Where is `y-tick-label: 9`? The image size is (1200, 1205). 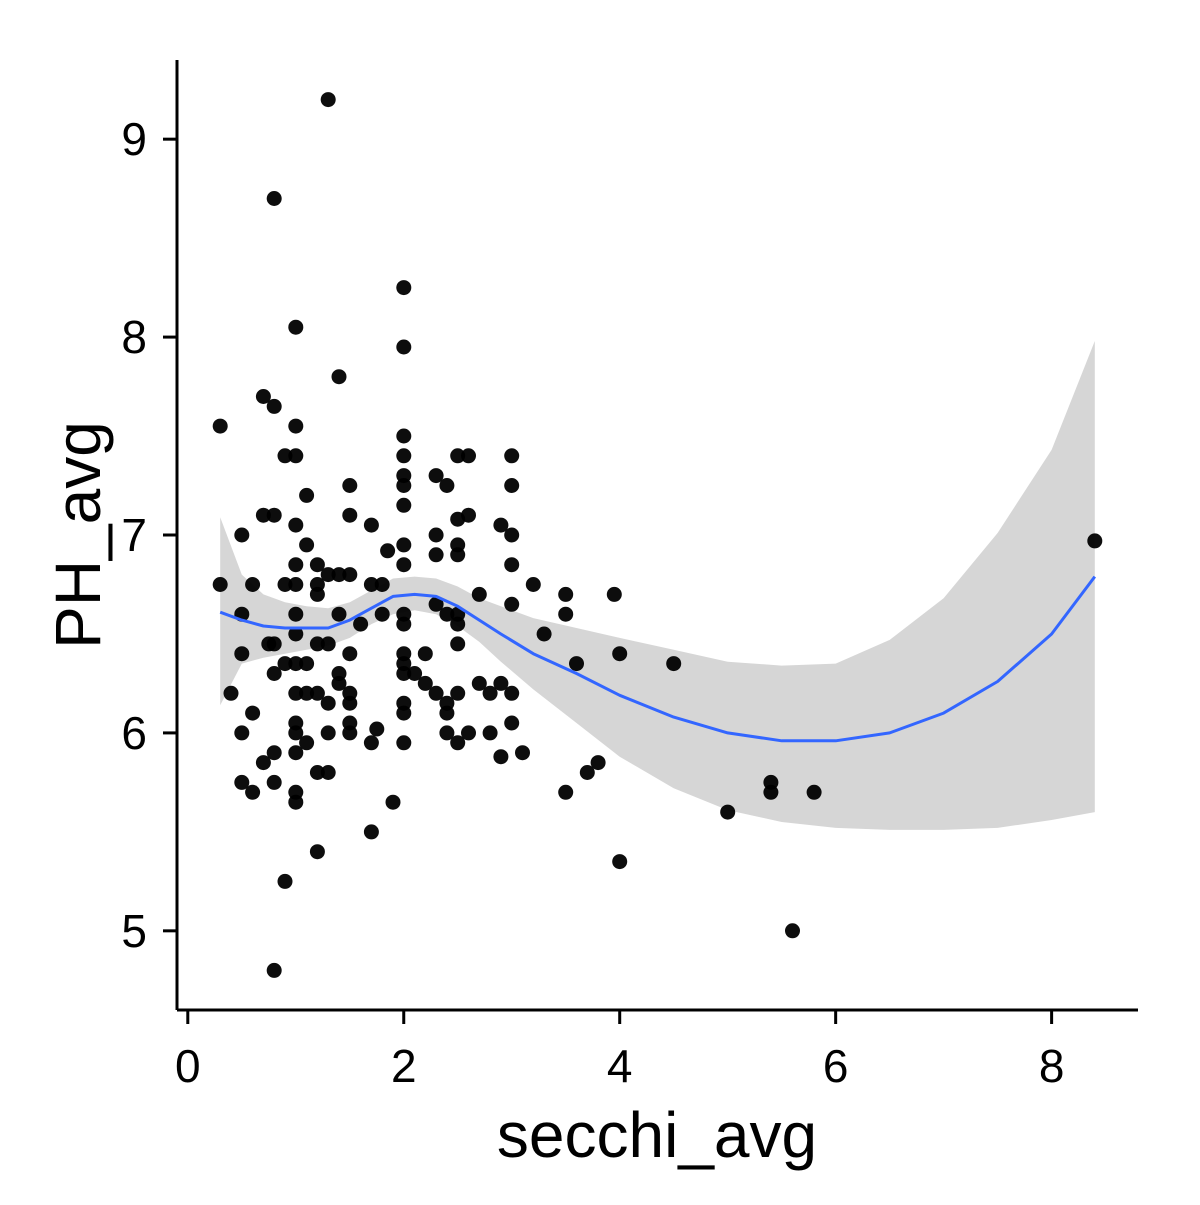
y-tick-label: 9 is located at coordinates (134, 139).